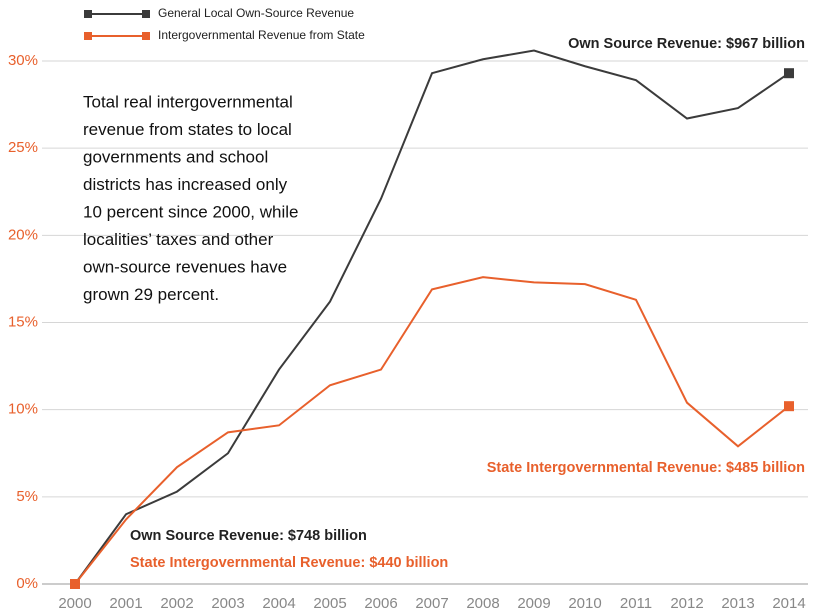 The width and height of the screenshot is (815, 615). What do you see at coordinates (256, 13) in the screenshot?
I see `legend-label: General Local Own-Source Revenue` at bounding box center [256, 13].